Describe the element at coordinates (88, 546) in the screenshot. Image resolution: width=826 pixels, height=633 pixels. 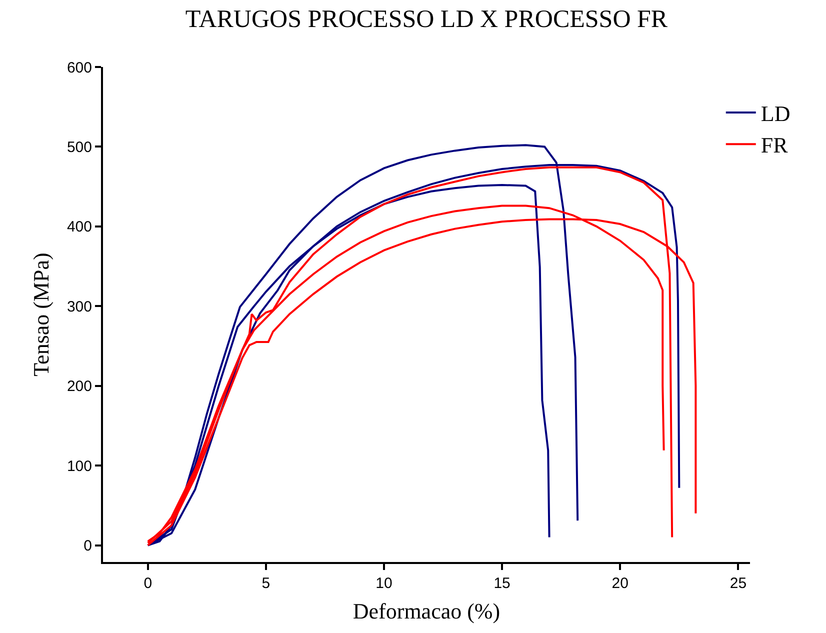
I see `y-tick-label: 0` at that location.